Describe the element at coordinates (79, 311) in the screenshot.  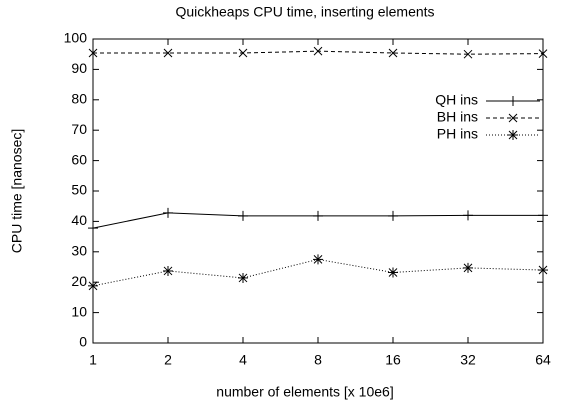
I see `y-tick-label: 10` at that location.